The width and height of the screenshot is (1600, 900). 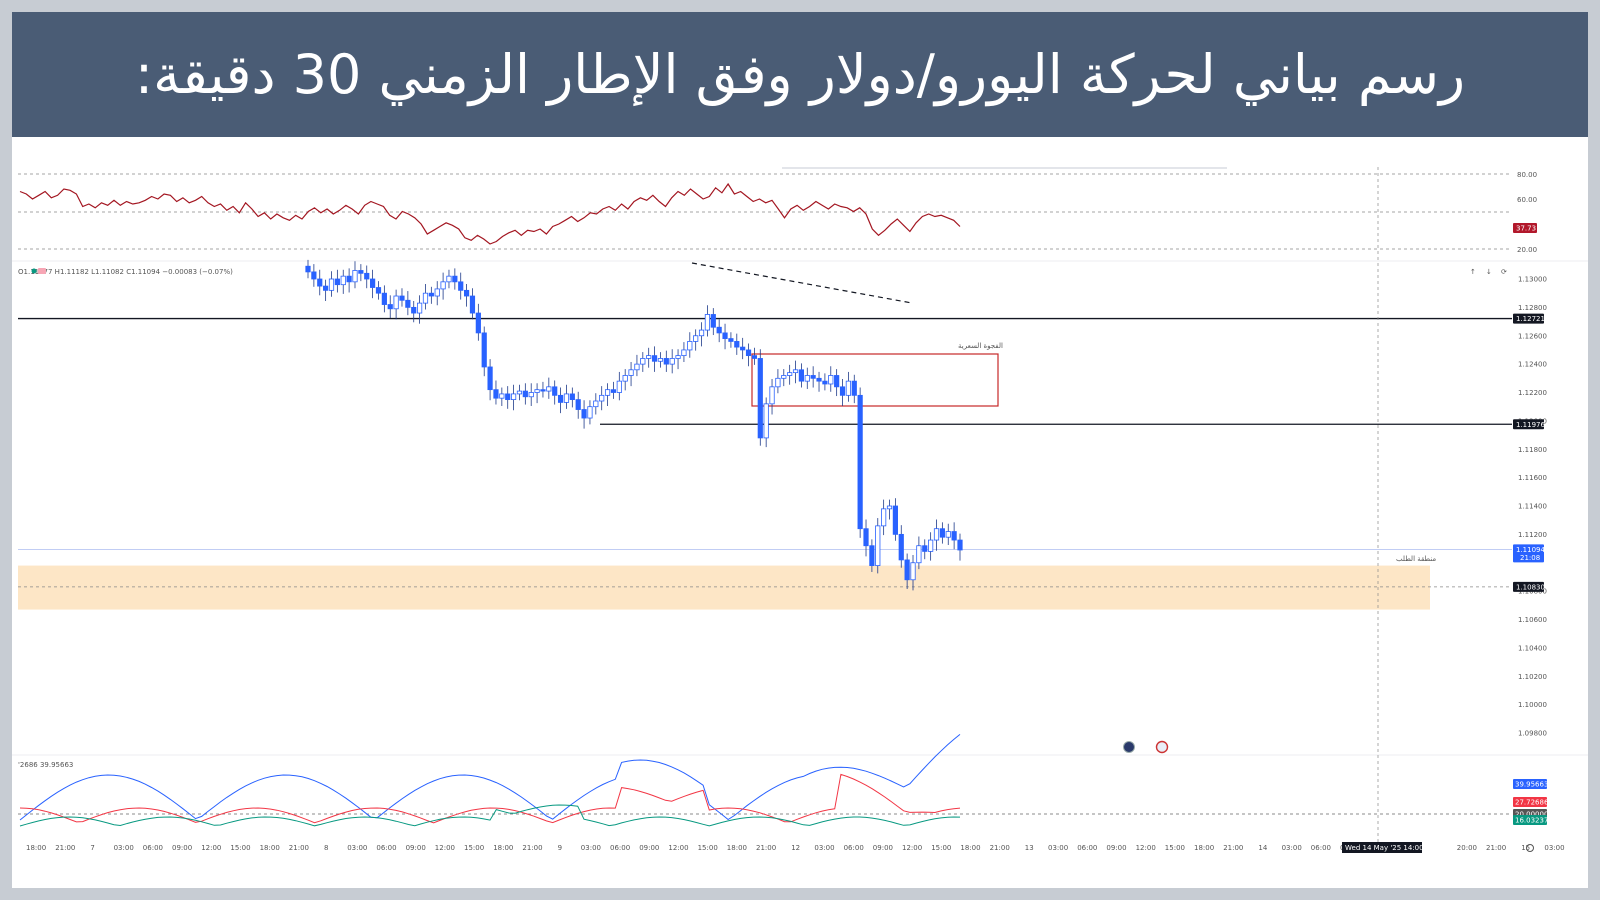 I want to click on trendline, so click(x=802, y=283).